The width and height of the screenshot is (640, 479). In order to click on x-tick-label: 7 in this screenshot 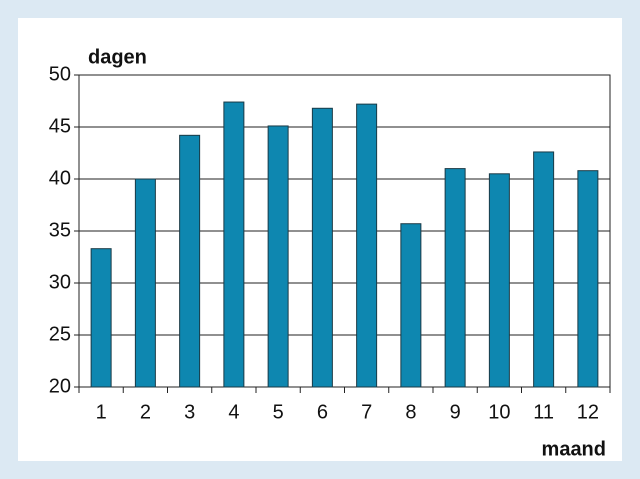, I will do `click(366, 412)`.